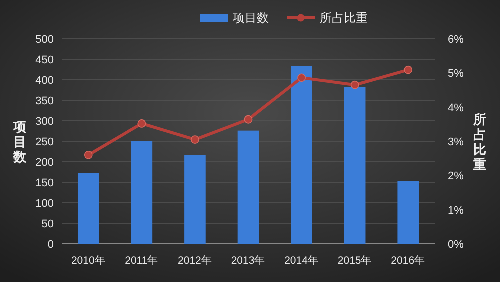 The height and width of the screenshot is (282, 500). Describe the element at coordinates (456, 40) in the screenshot. I see `y2-tick-label: 6%` at that location.